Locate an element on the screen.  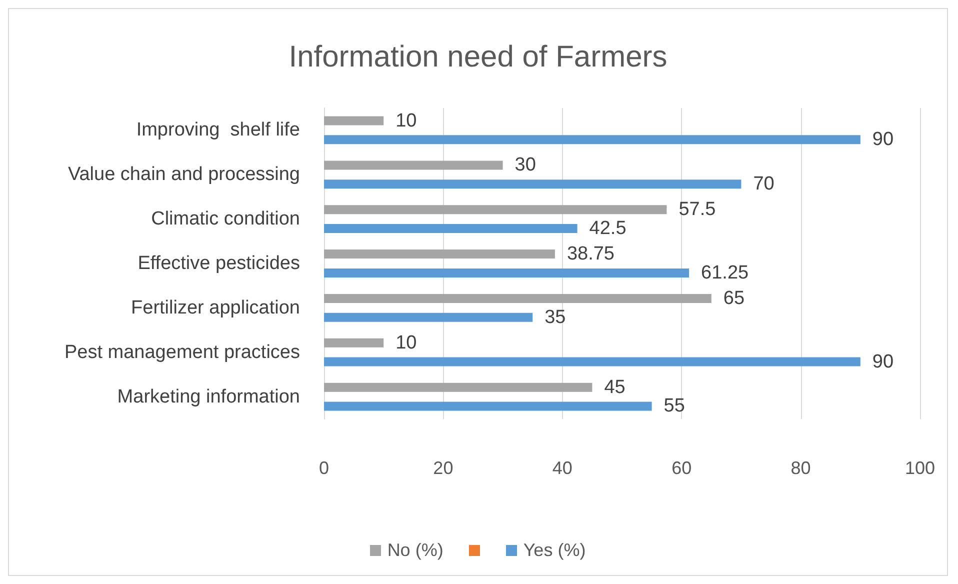
x-tick-label: 60 is located at coordinates (682, 468).